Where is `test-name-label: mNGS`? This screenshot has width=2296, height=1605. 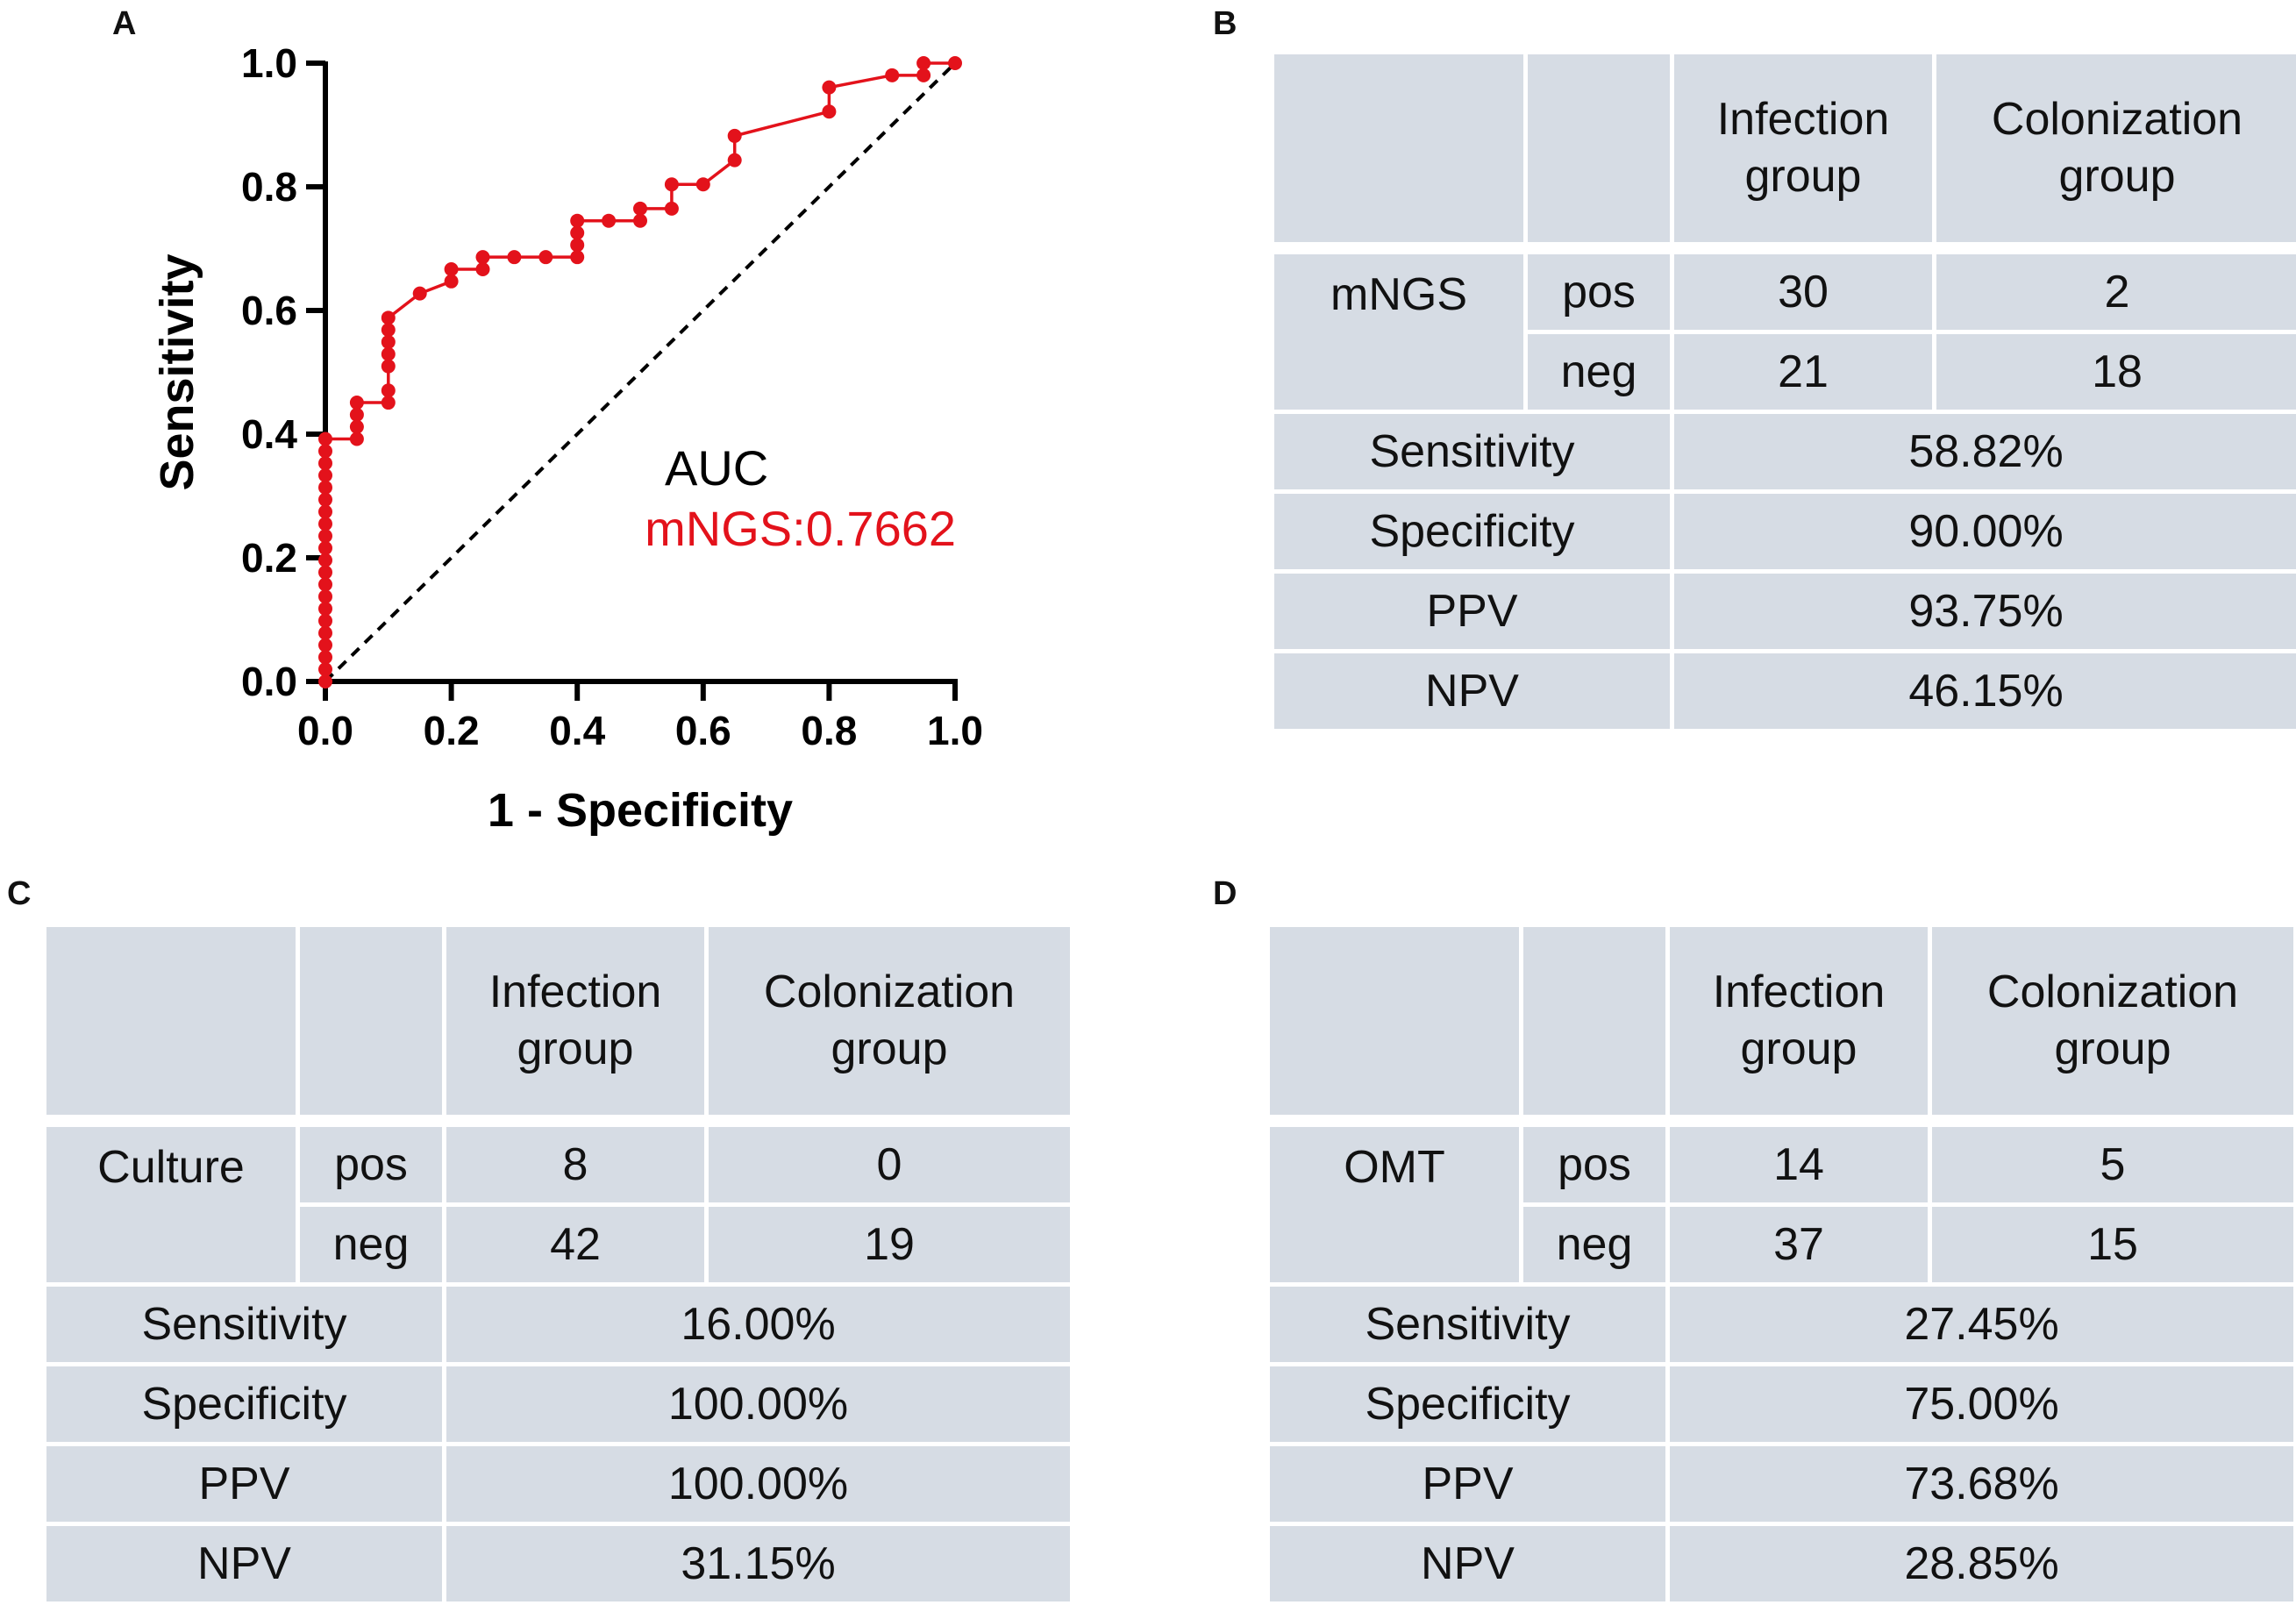 test-name-label: mNGS is located at coordinates (1398, 332).